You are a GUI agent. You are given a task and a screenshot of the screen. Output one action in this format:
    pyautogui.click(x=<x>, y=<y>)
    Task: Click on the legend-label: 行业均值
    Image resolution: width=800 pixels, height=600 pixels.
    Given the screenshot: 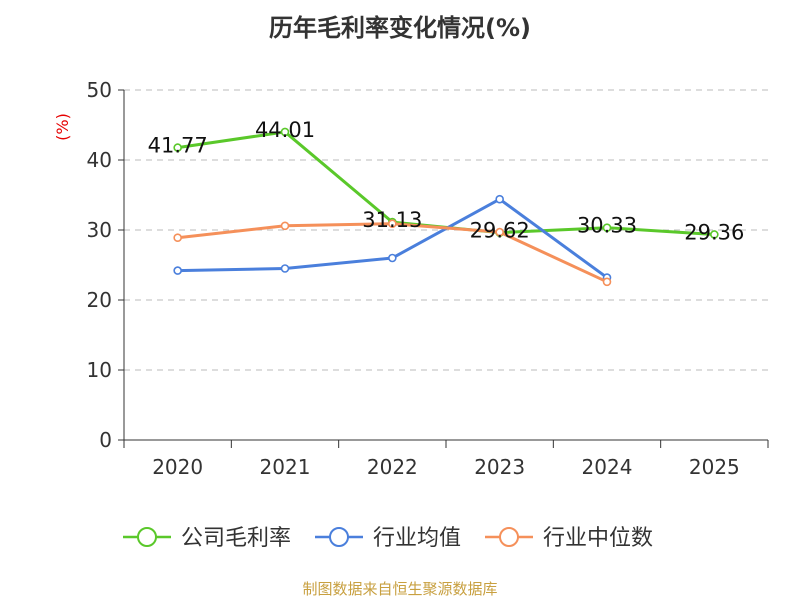 What is the action you would take?
    pyautogui.click(x=417, y=538)
    